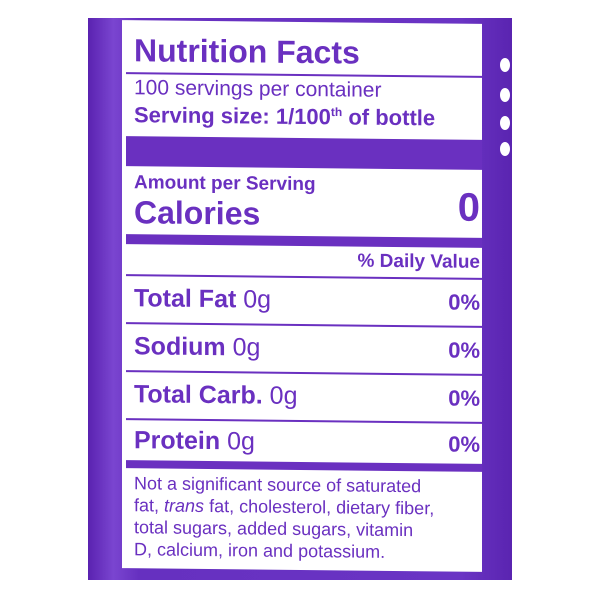  What do you see at coordinates (147, 505) in the screenshot?
I see `footnote-text: fat,` at bounding box center [147, 505].